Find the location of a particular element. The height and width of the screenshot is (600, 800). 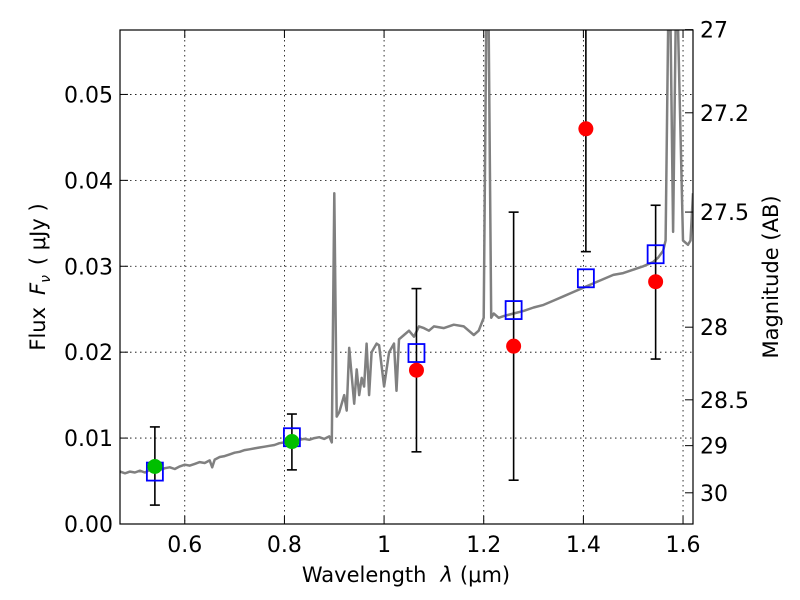

x-tick-label: 1 is located at coordinates (384, 545).